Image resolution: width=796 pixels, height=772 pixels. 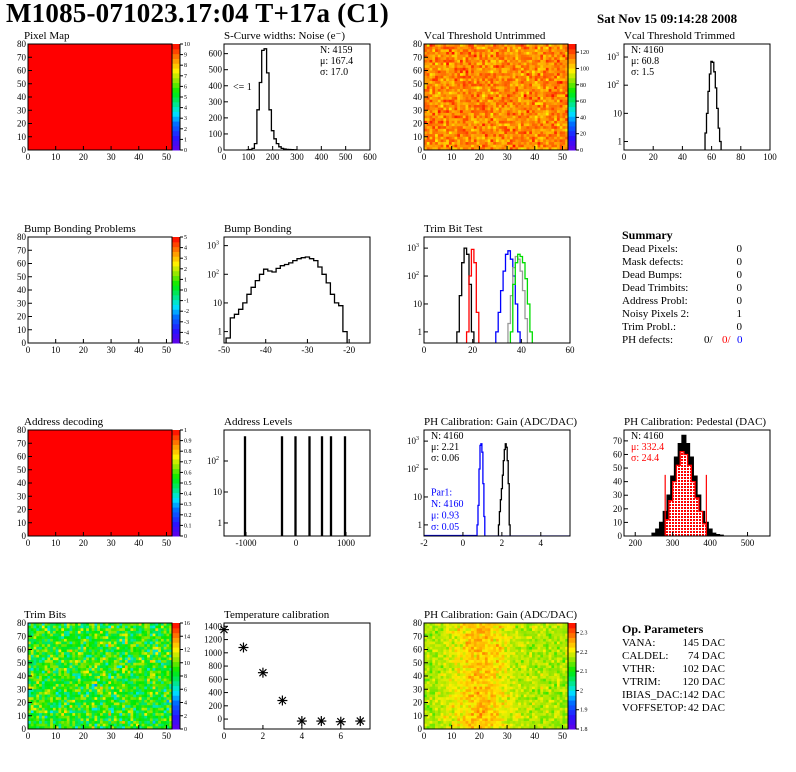 What do you see at coordinates (216, 86) in the screenshot?
I see `y-tick-label: 400` at bounding box center [216, 86].